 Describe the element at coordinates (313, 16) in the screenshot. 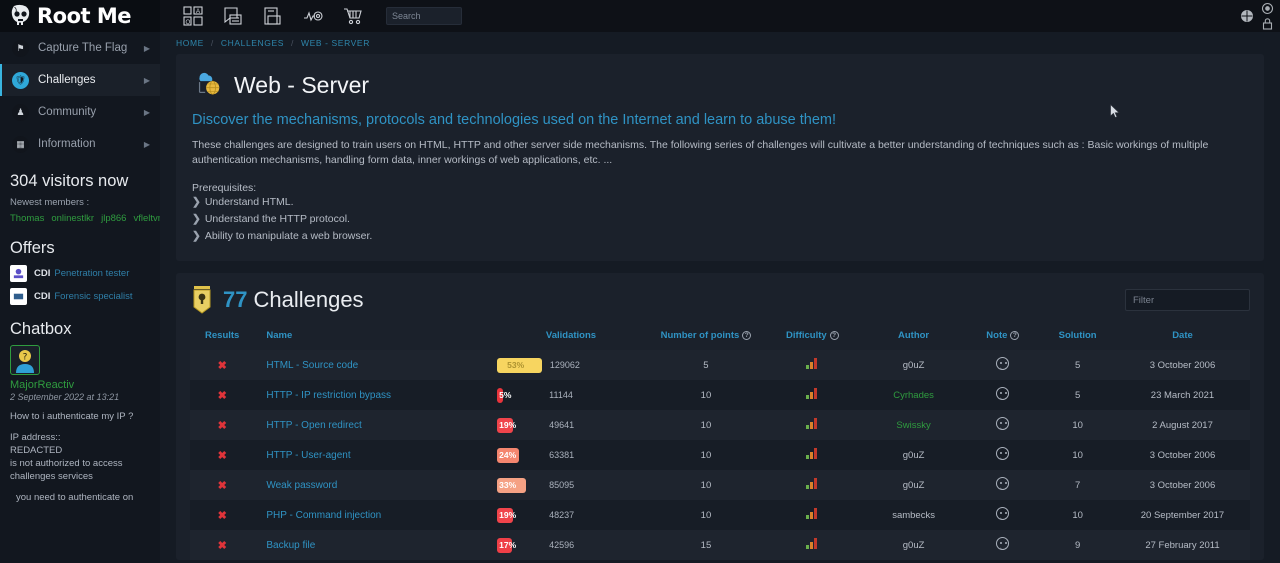

I see `activity-target-icon` at that location.